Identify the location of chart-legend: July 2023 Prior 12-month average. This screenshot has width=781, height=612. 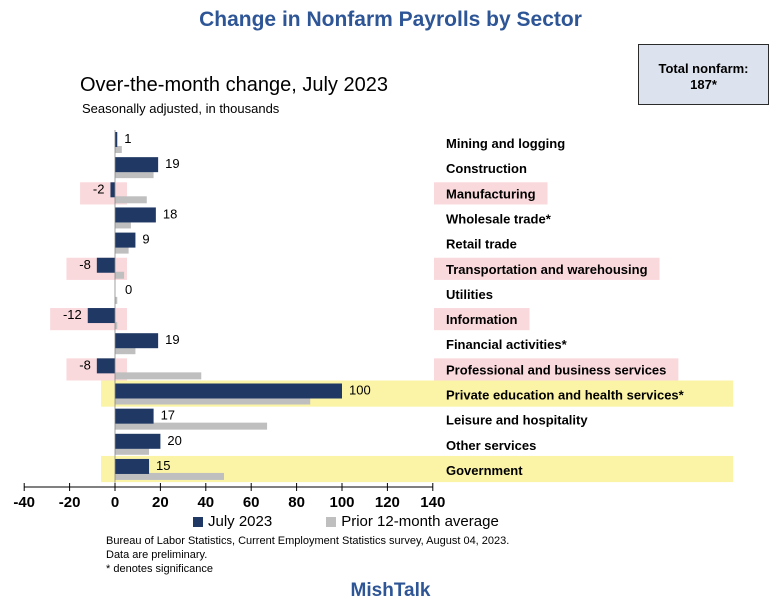
(346, 521).